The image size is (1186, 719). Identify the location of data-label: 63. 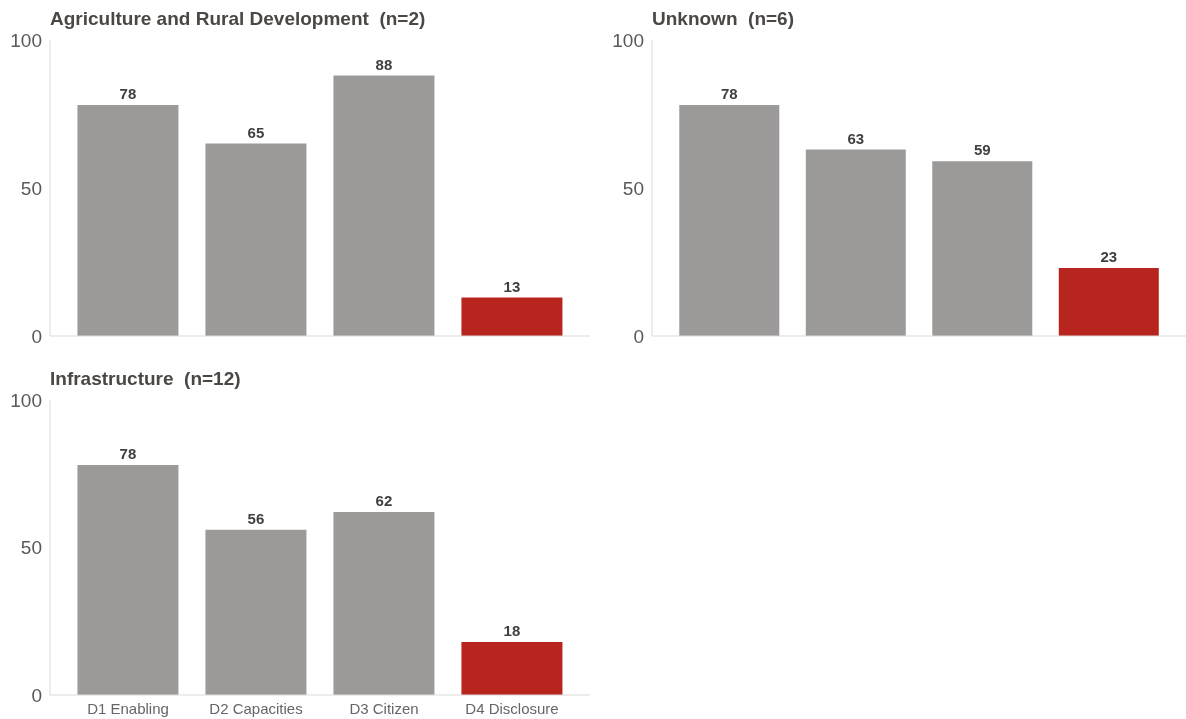
(856, 138).